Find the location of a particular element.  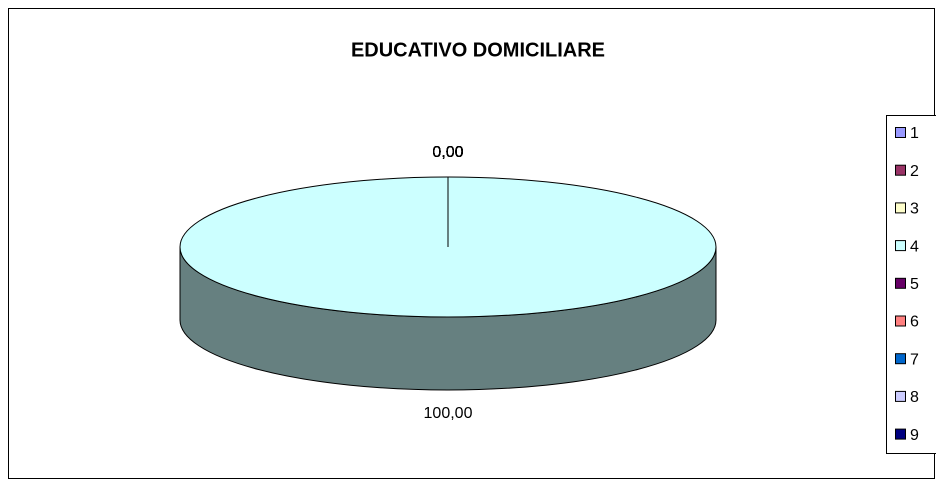

legend-label: 8 is located at coordinates (914, 397).